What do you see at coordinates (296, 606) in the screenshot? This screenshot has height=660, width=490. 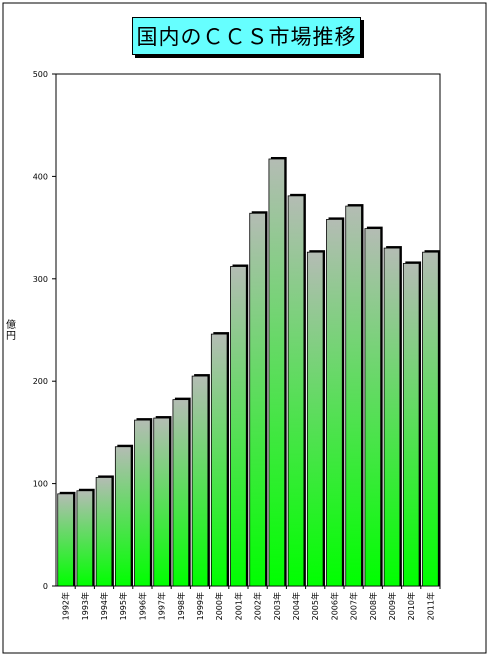 I see `x-tick-label: 2004年` at bounding box center [296, 606].